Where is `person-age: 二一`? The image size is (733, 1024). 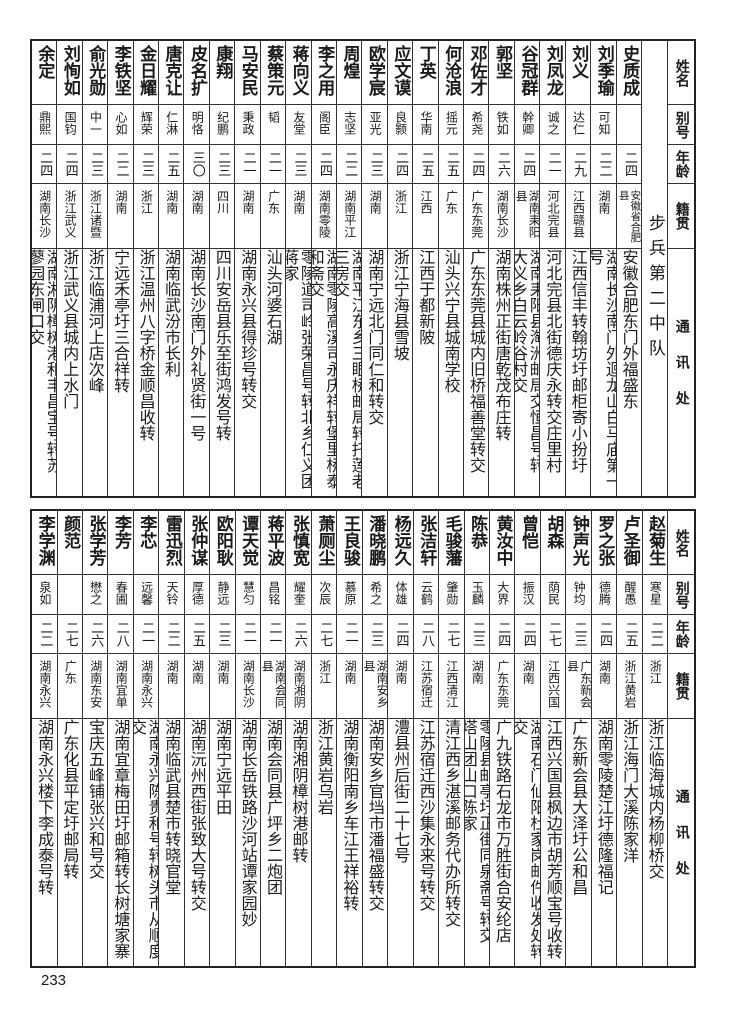 person-age: 二一 is located at coordinates (274, 634).